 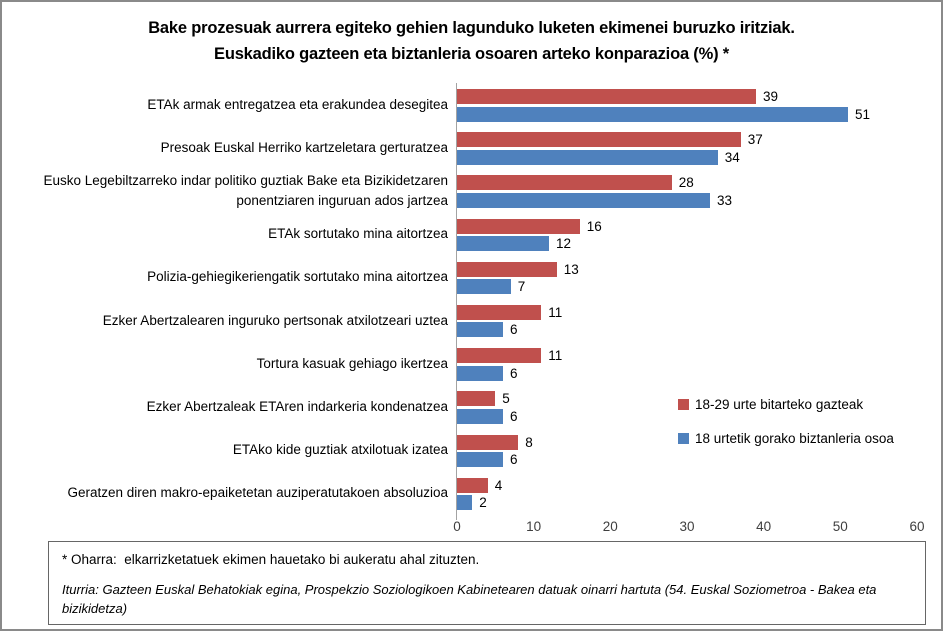 What do you see at coordinates (521, 287) in the screenshot?
I see `bar-value-label: 7` at bounding box center [521, 287].